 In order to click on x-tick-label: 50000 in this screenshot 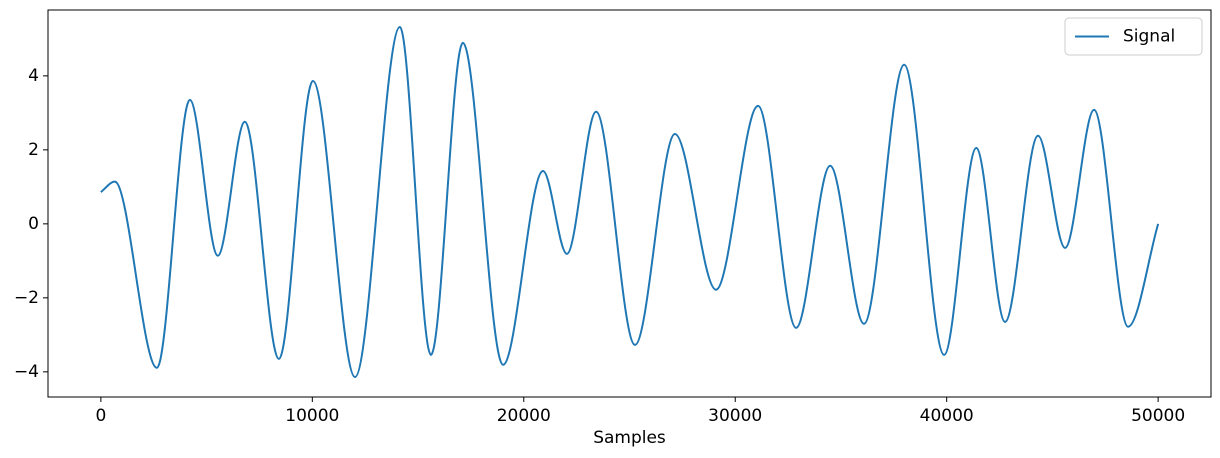, I will do `click(1158, 416)`.